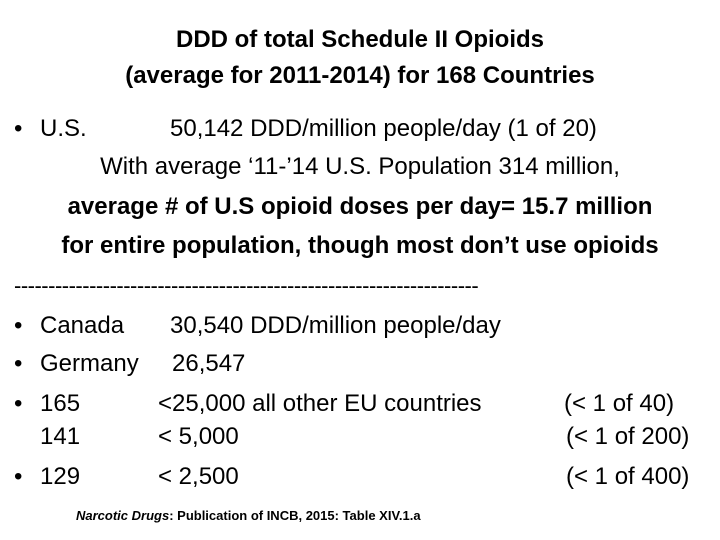 This screenshot has height=540, width=720. I want to click on row-value: 30,540 DDD/million people/day, so click(335, 325).